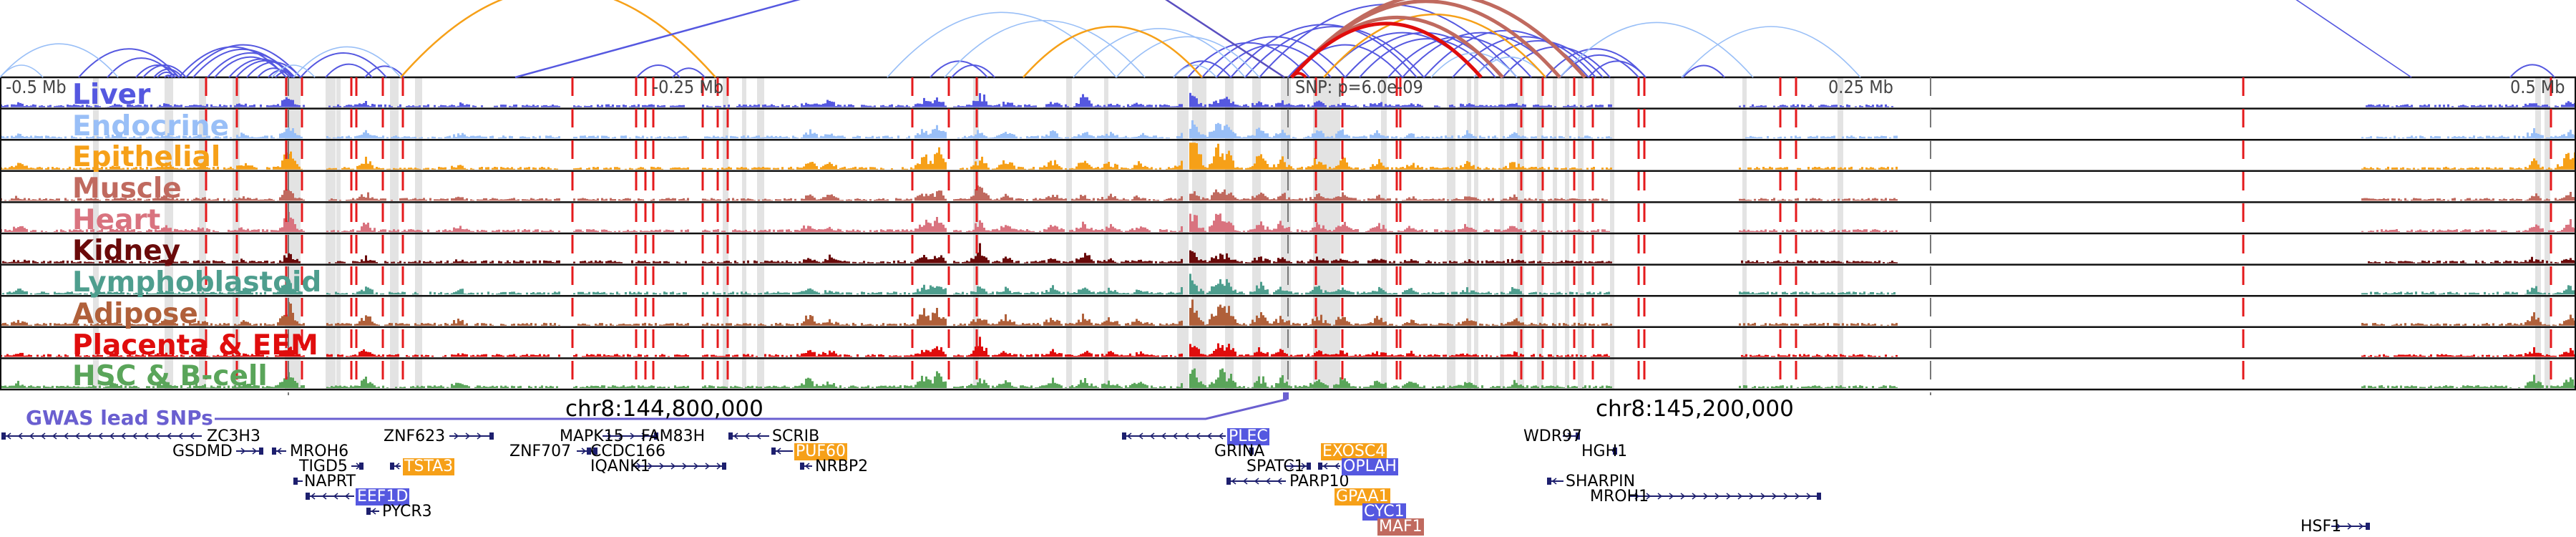 The width and height of the screenshot is (2576, 537). What do you see at coordinates (3, 436) in the screenshot?
I see `zc3h3-exon` at bounding box center [3, 436].